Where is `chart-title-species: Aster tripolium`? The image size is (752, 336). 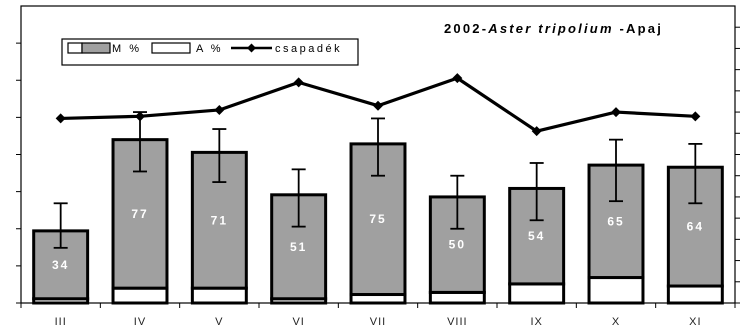 chart-title-species: Aster tripolium is located at coordinates (550, 28).